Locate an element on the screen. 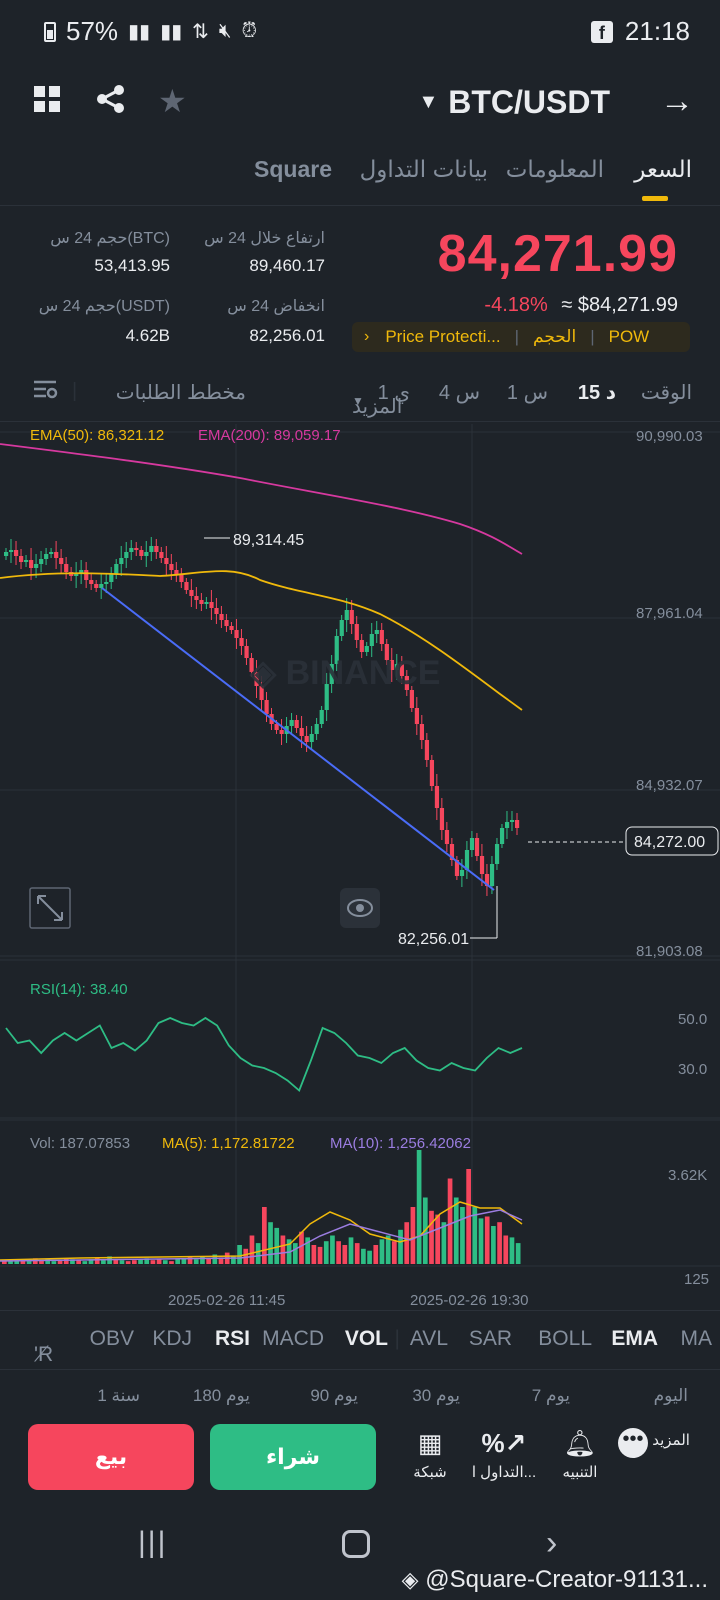 This screenshot has height=1600, width=720. tag-volume: الحجم is located at coordinates (555, 336).